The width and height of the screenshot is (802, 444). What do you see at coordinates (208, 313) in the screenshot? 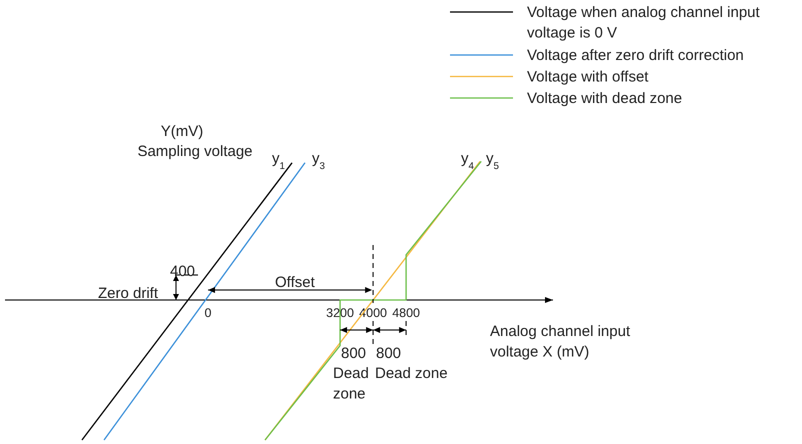
I see `x-tick-label: 0` at bounding box center [208, 313].